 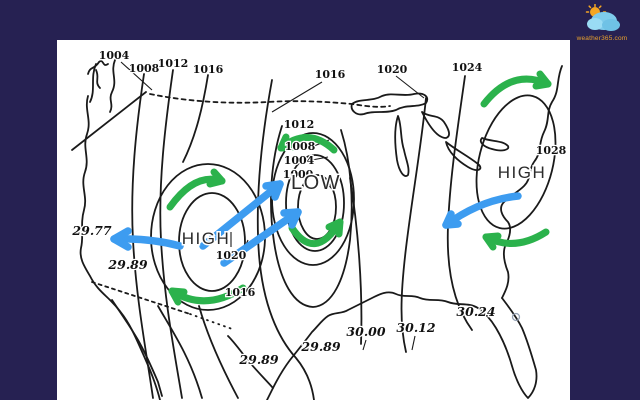 What do you see at coordinates (516, 317) in the screenshot?
I see `station-circle-marker` at bounding box center [516, 317].